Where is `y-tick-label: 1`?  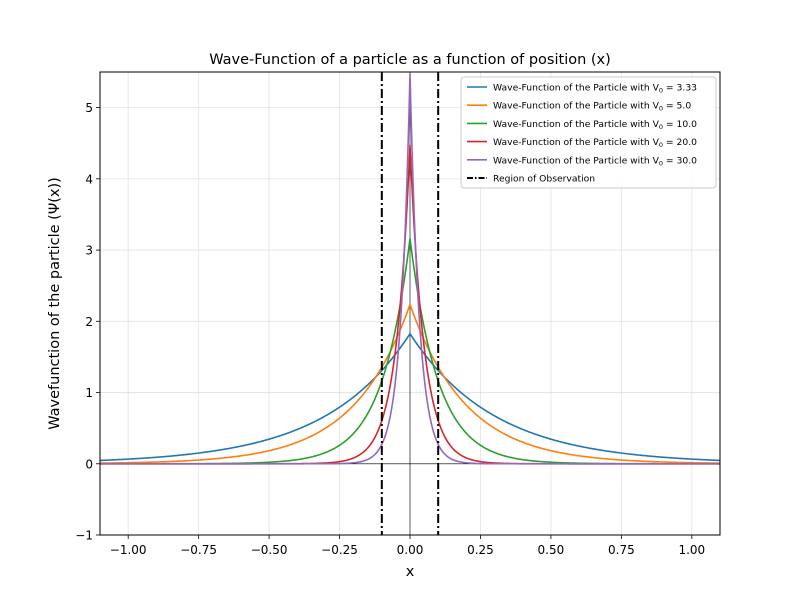
y-tick-label: 1 is located at coordinates (89, 393).